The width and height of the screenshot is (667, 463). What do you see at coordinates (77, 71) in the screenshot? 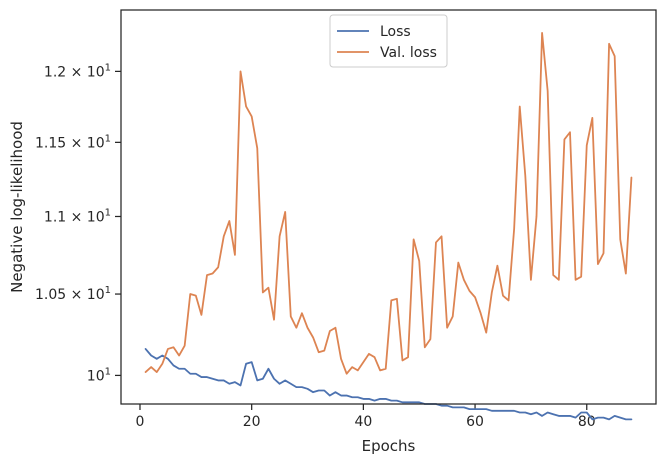
I see `y-tick-label: 1.2 × 10¹` at bounding box center [77, 71].